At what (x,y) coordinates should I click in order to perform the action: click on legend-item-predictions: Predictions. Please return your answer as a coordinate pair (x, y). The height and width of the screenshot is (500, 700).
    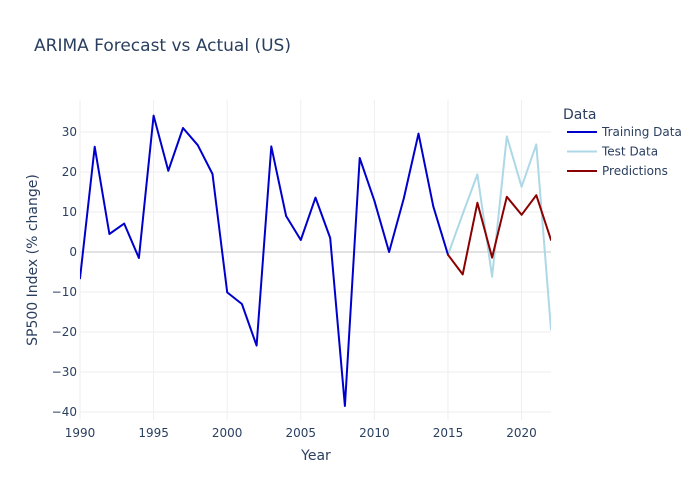
    Looking at the image, I should click on (617, 171).